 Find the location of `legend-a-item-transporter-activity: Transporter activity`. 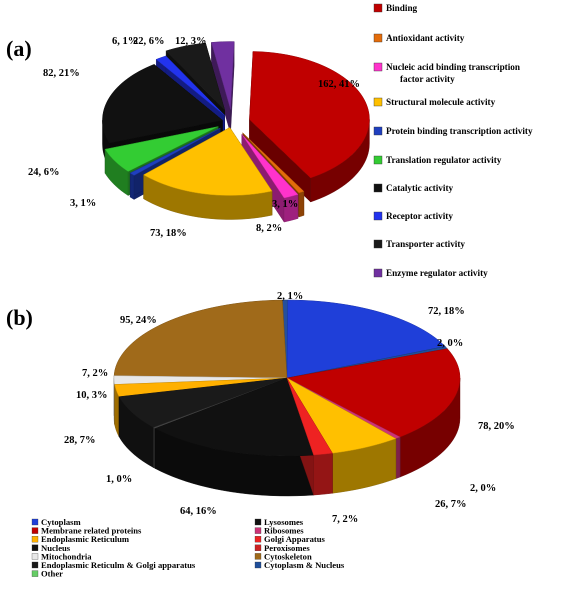

legend-a-item-transporter-activity: Transporter activity is located at coordinates (419, 244).